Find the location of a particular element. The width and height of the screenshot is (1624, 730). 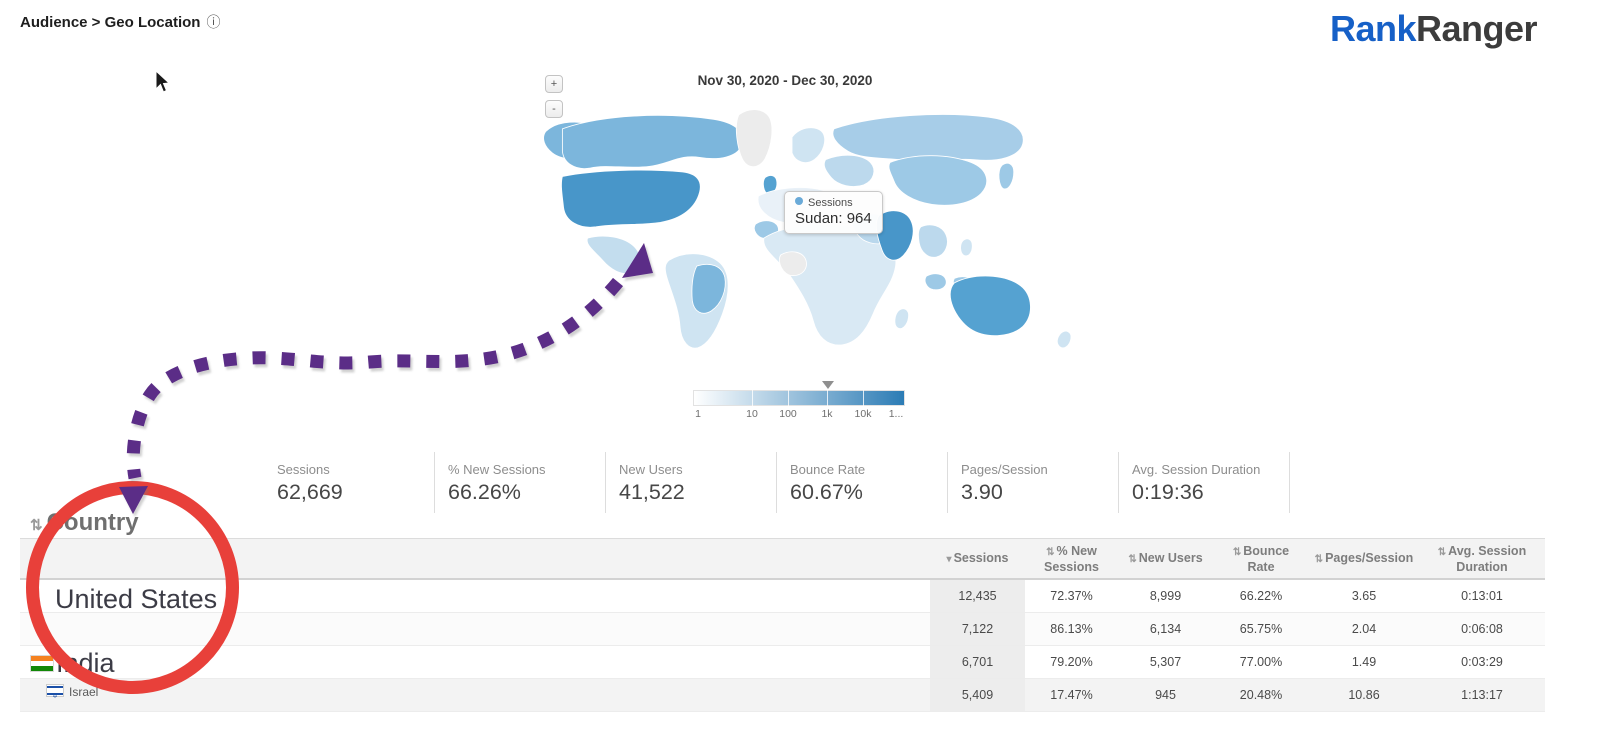

metric-value: 62,669 is located at coordinates (310, 492).